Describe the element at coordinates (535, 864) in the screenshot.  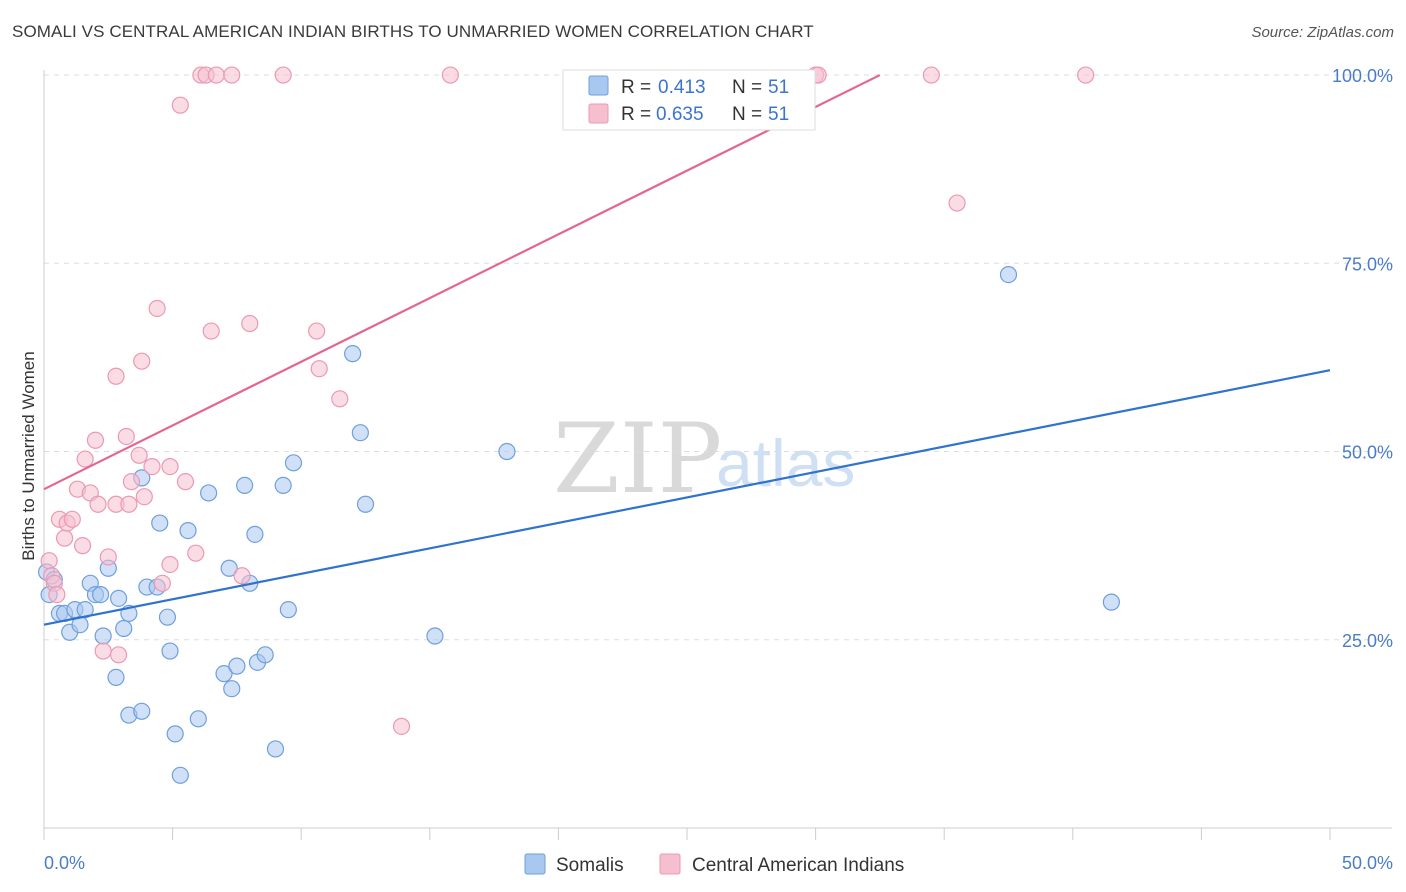
I see `bottom-legend-somali-swatch` at that location.